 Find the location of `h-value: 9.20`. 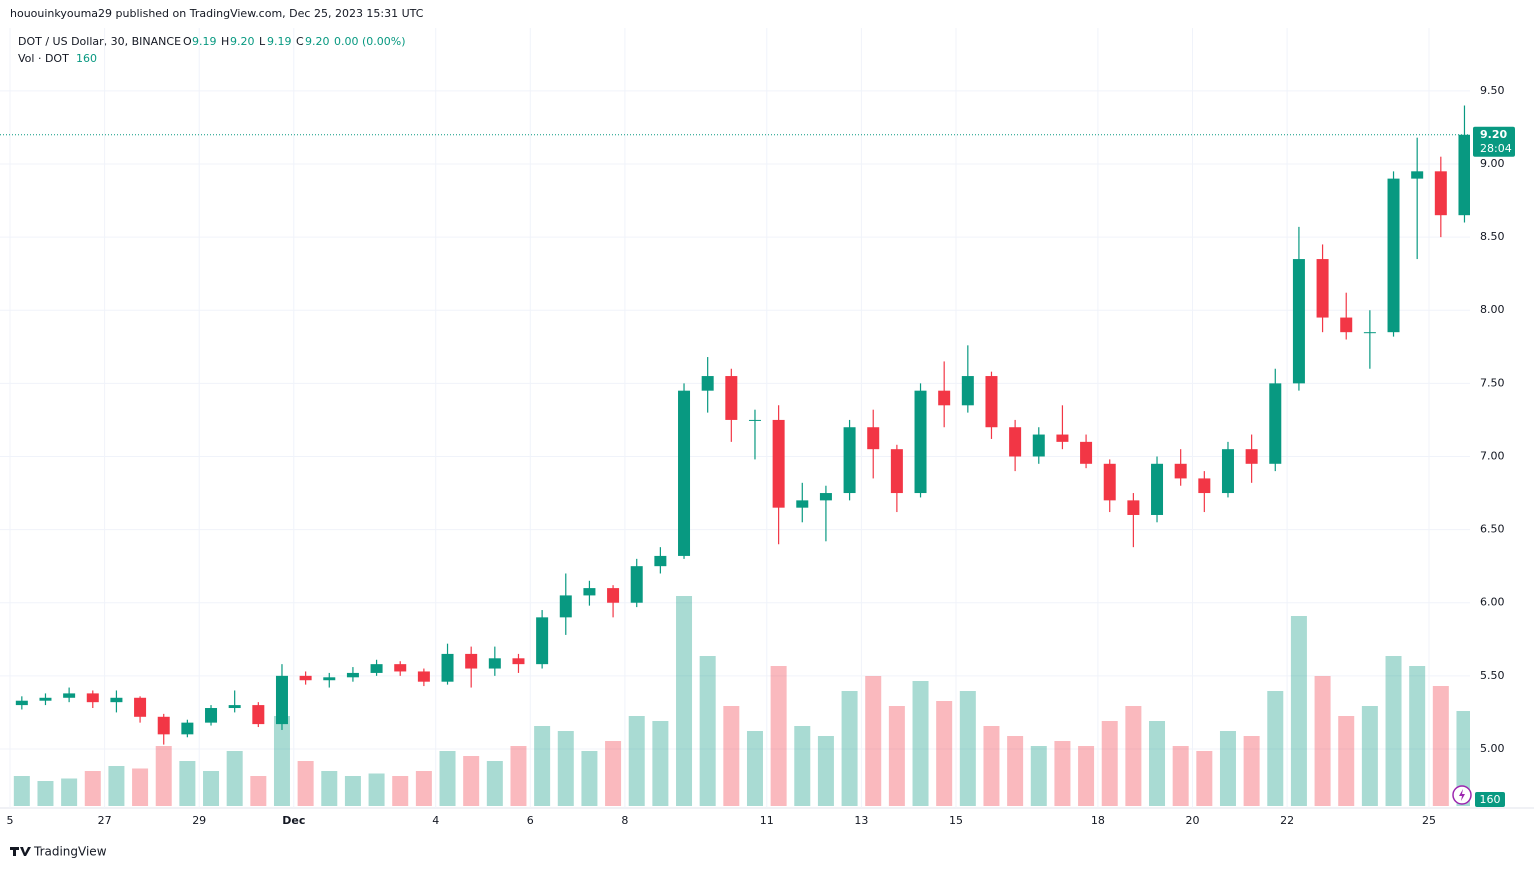

h-value: 9.20 is located at coordinates (242, 41).